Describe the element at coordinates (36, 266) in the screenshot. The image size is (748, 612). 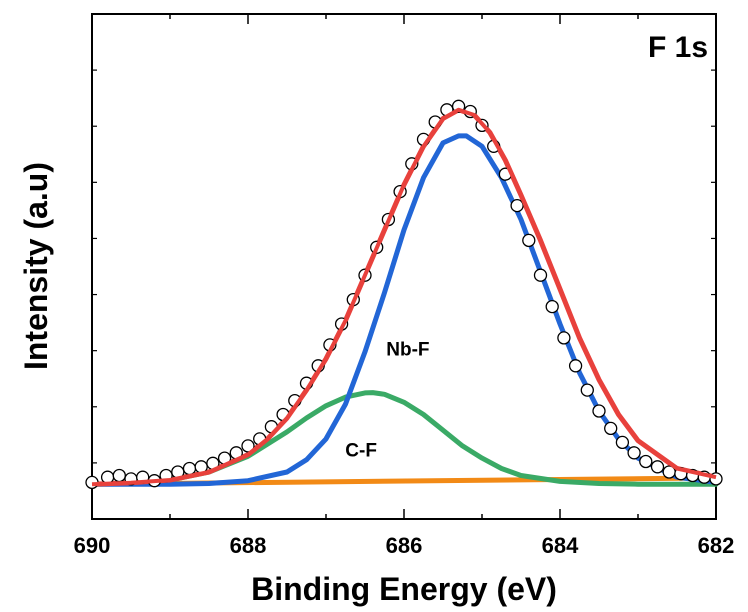
I see `y-axis-title: Intensity (a.u)` at that location.